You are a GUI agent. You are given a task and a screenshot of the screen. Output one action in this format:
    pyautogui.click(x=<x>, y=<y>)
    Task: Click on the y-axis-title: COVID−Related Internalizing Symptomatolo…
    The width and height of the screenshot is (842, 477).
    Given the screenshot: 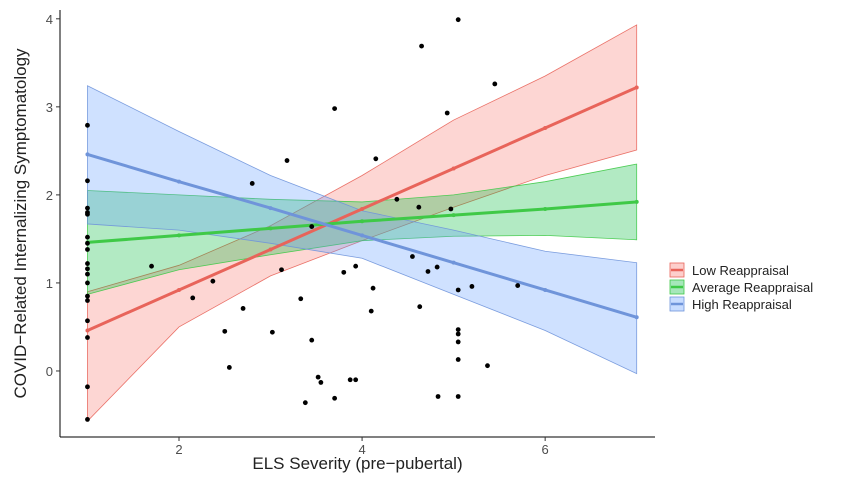 What is the action you would take?
    pyautogui.click(x=20, y=223)
    